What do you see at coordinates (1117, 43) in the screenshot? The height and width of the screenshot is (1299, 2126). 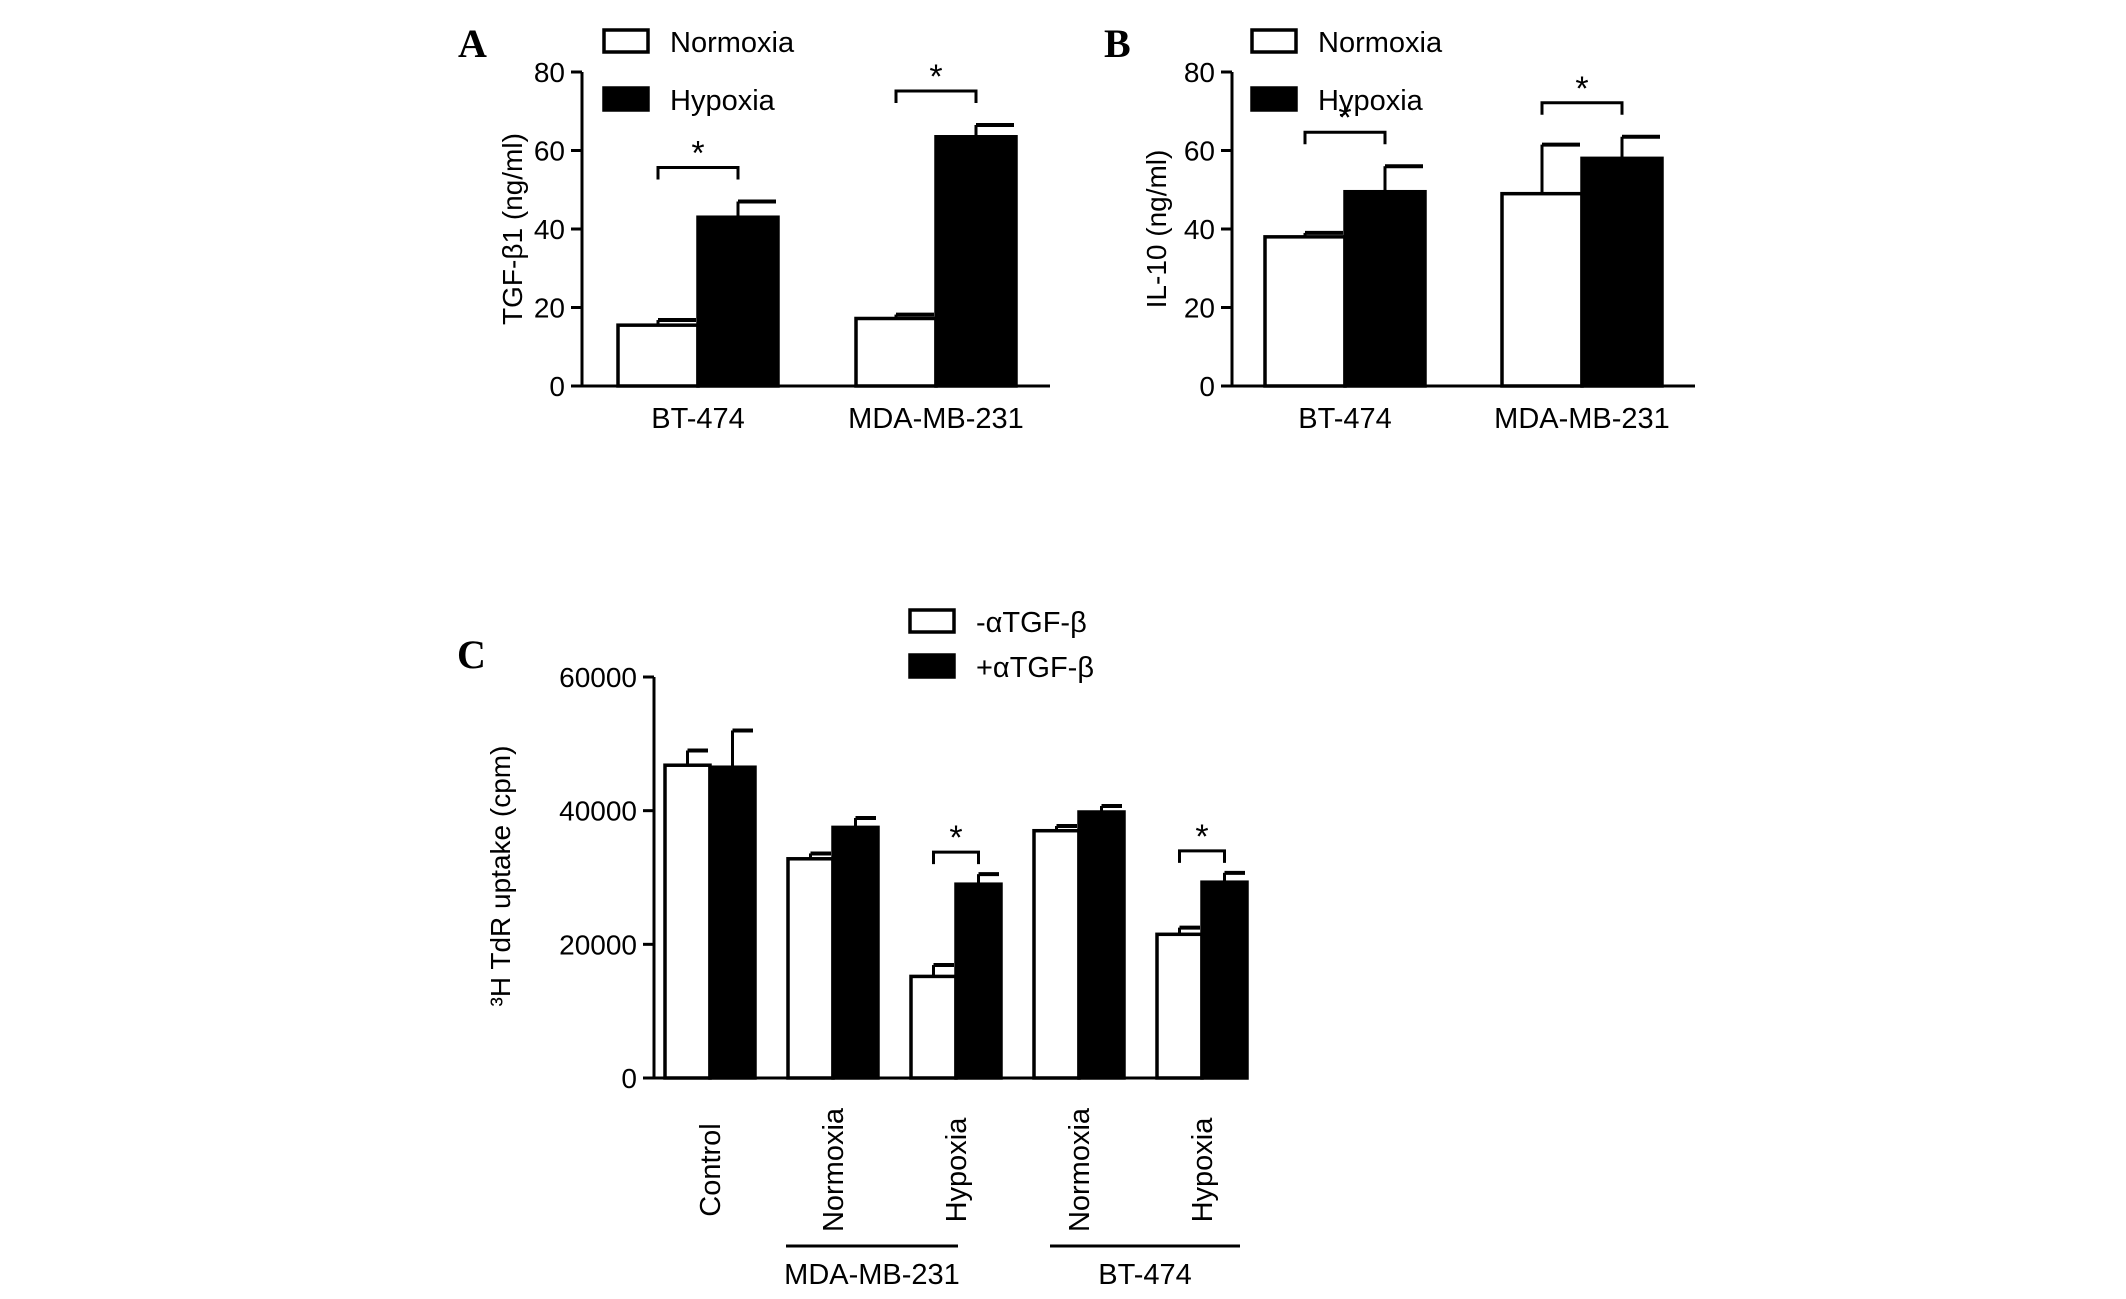 I see `panel-letter: B` at bounding box center [1117, 43].